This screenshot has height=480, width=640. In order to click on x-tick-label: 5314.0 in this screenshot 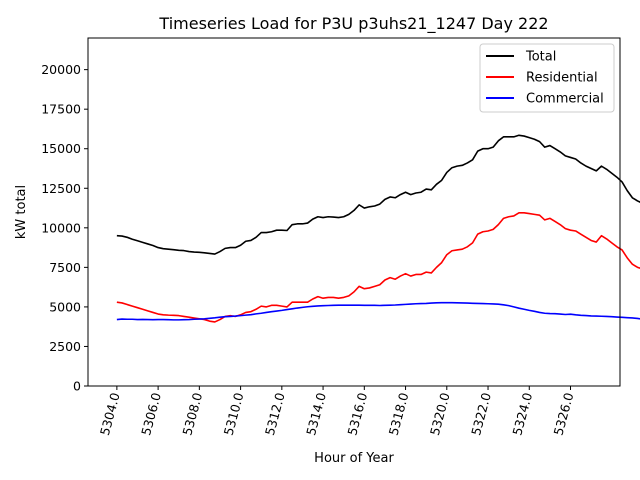, I will do `click(316, 414)`.